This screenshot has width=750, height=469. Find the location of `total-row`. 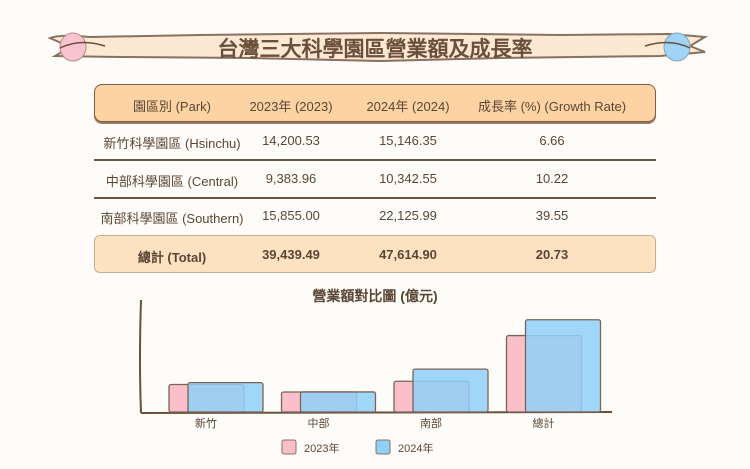

total-row is located at coordinates (375, 254).